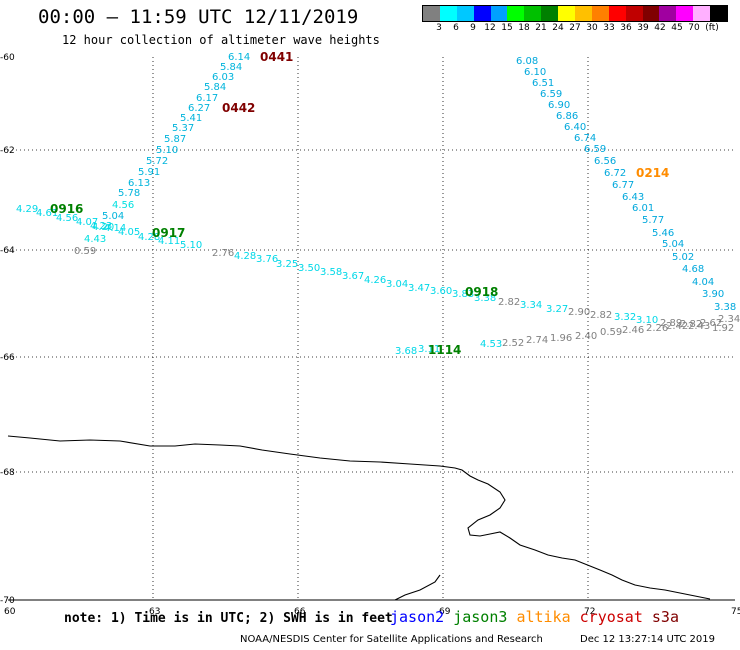 The height and width of the screenshot is (650, 740). I want to click on swh-value: 2.34, so click(729, 319).